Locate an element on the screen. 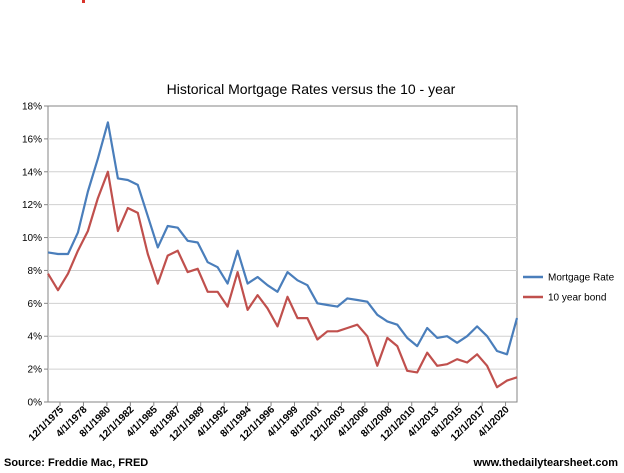 The height and width of the screenshot is (473, 624). legend-label: Mortgage Rate is located at coordinates (581, 278).